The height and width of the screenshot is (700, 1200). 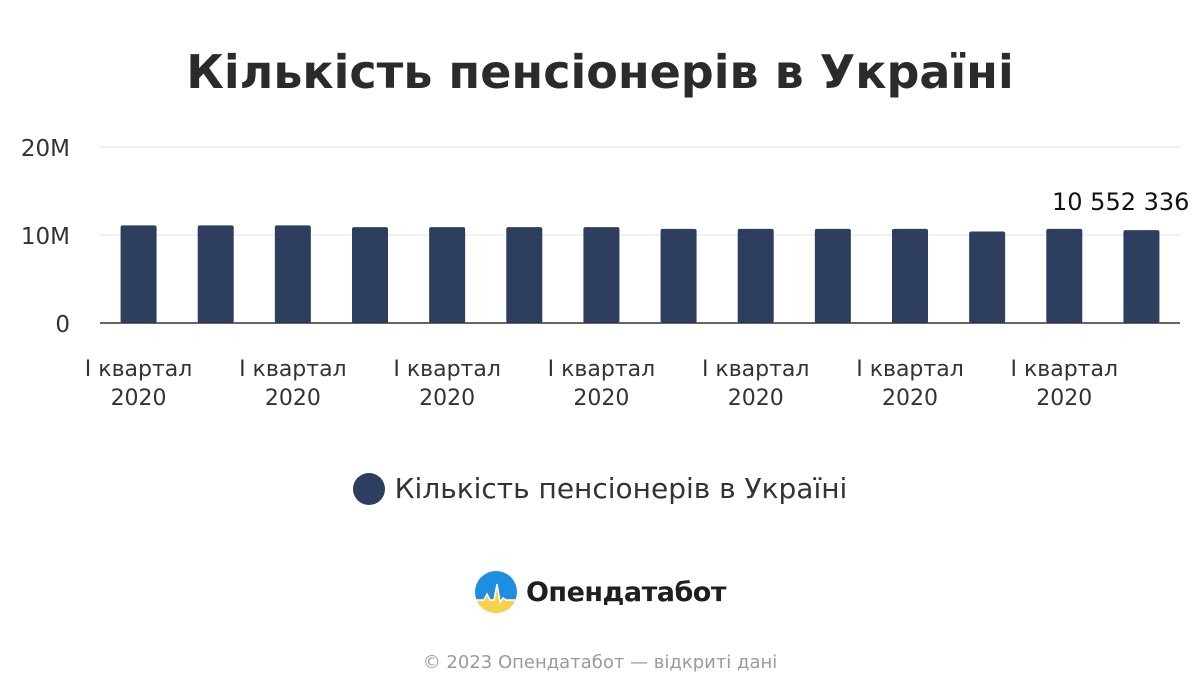 I want to click on y-tick-label: 10M, so click(x=45, y=237).